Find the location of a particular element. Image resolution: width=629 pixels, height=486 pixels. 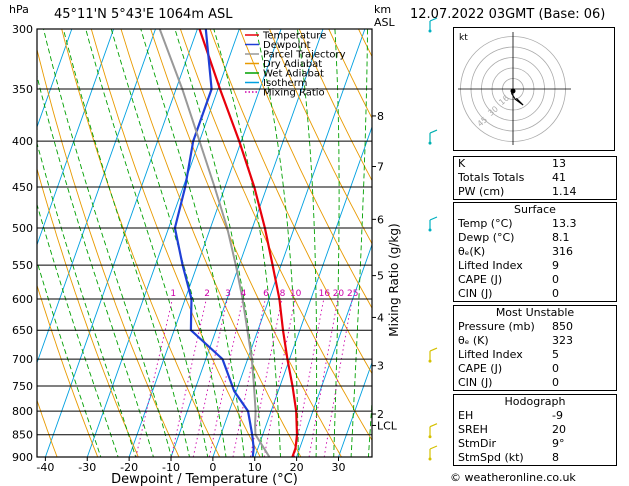

series-dewpoint is located at coordinates (214, 243).